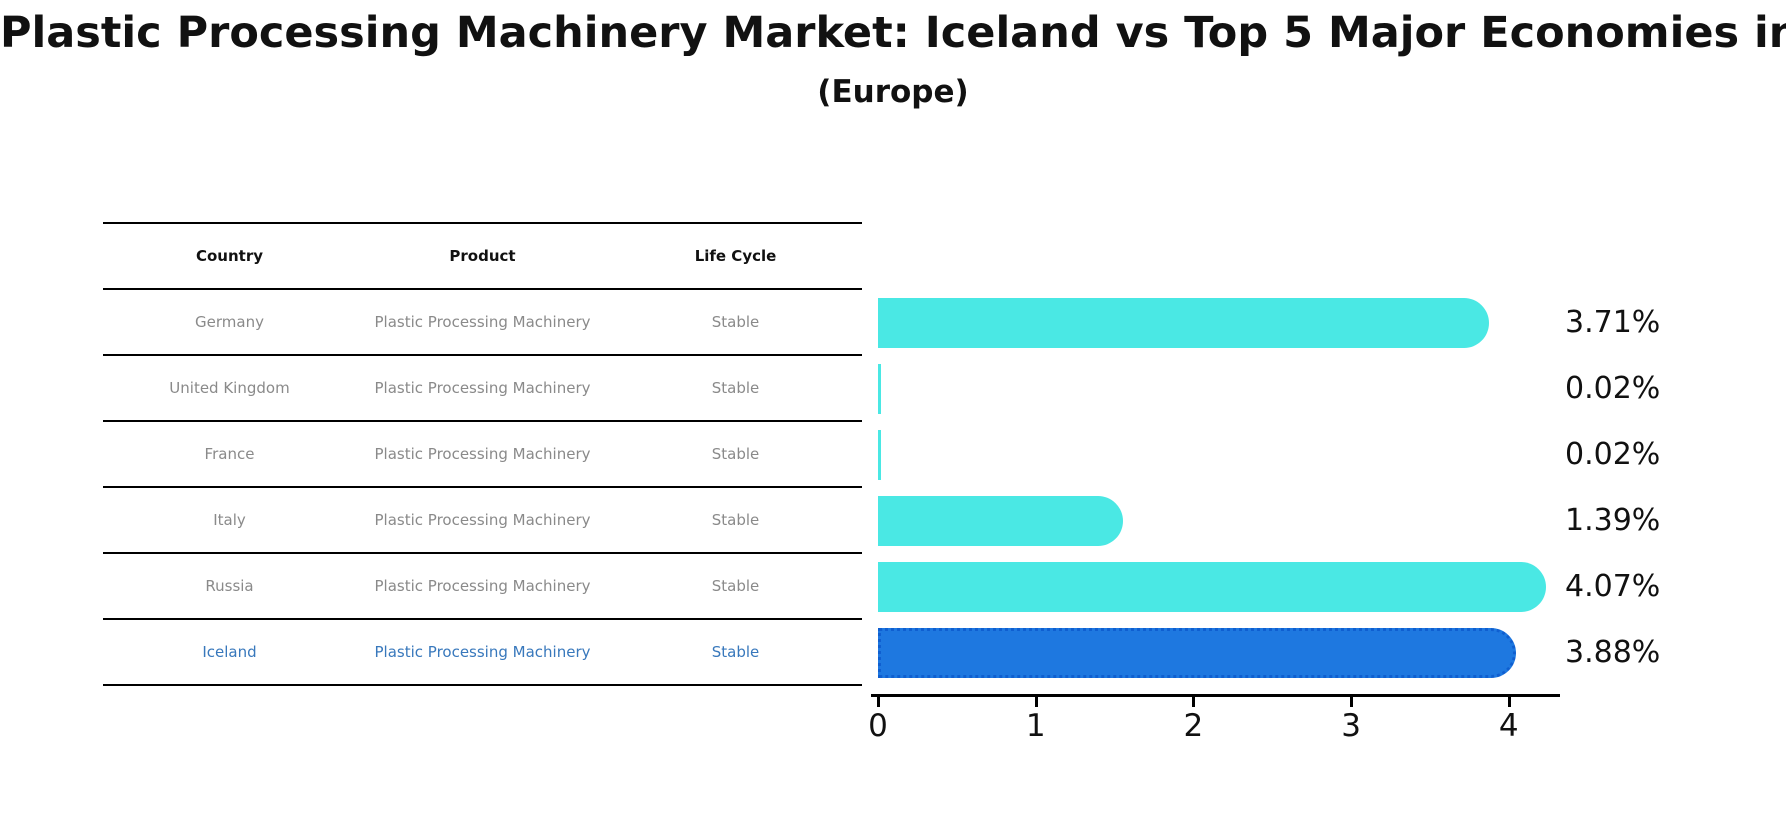 This screenshot has height=823, width=1786. I want to click on value-label-russia: 4.07%, so click(1613, 586).